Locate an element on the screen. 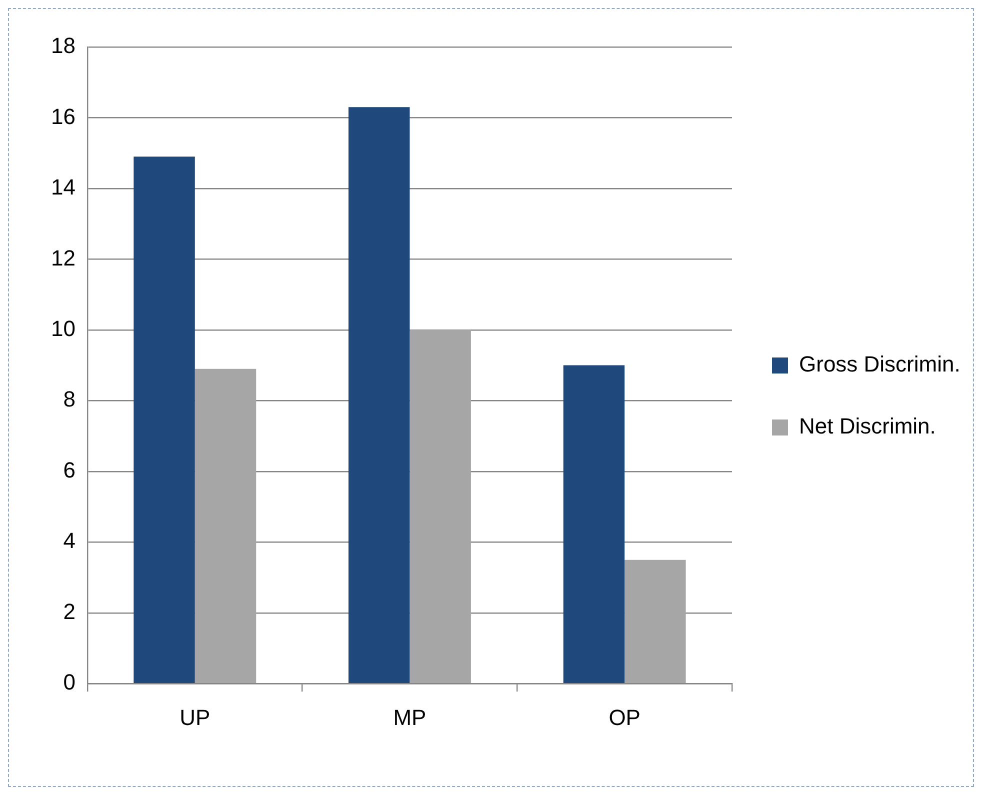 The width and height of the screenshot is (982, 795). y-tick-label: 2 is located at coordinates (69, 611).